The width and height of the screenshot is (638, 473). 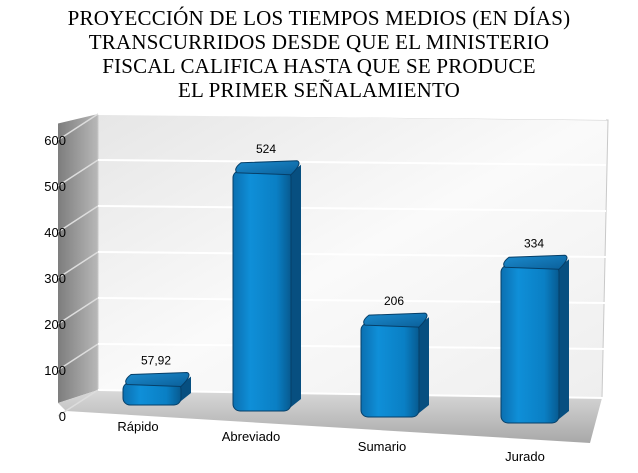 What do you see at coordinates (319, 66) in the screenshot?
I see `chart-title-line-3: FISCAL CALIFICA HASTA QUE SE PRODUCE` at bounding box center [319, 66].